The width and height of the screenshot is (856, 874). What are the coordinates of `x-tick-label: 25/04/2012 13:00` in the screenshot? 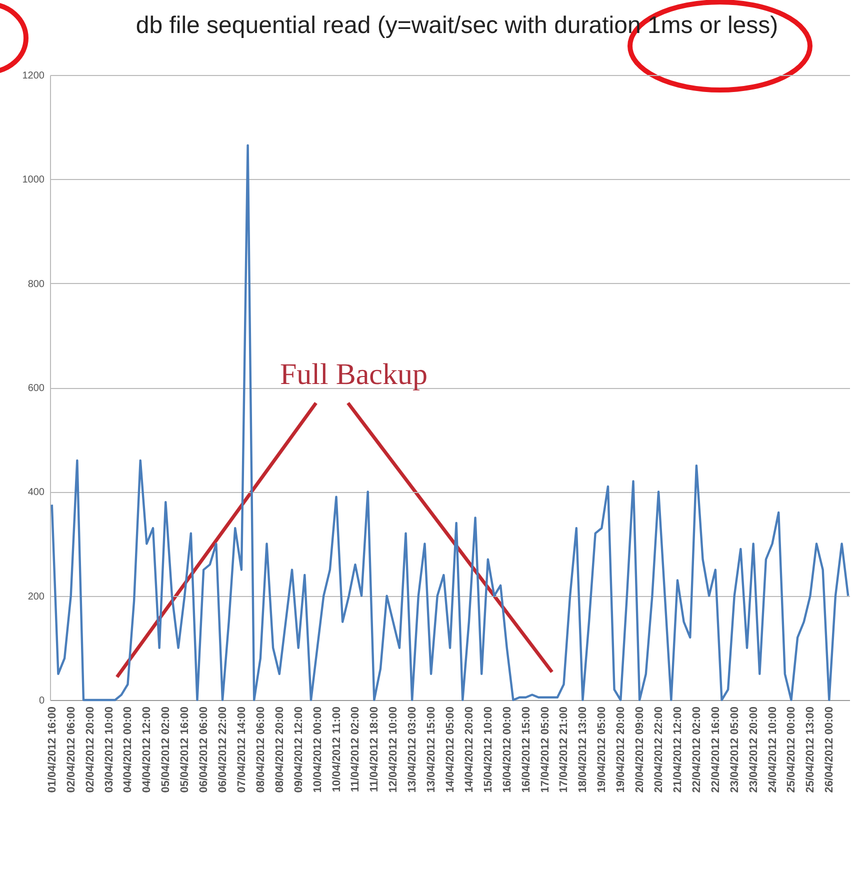 It's located at (810, 749).